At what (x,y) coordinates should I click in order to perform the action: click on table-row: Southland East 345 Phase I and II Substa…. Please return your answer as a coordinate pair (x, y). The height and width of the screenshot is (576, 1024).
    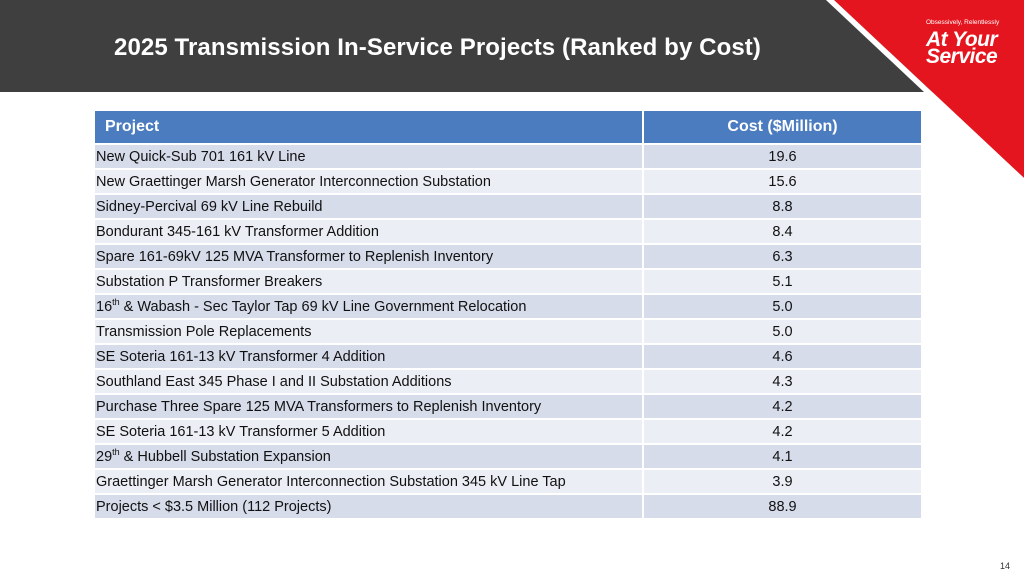
    Looking at the image, I should click on (508, 381).